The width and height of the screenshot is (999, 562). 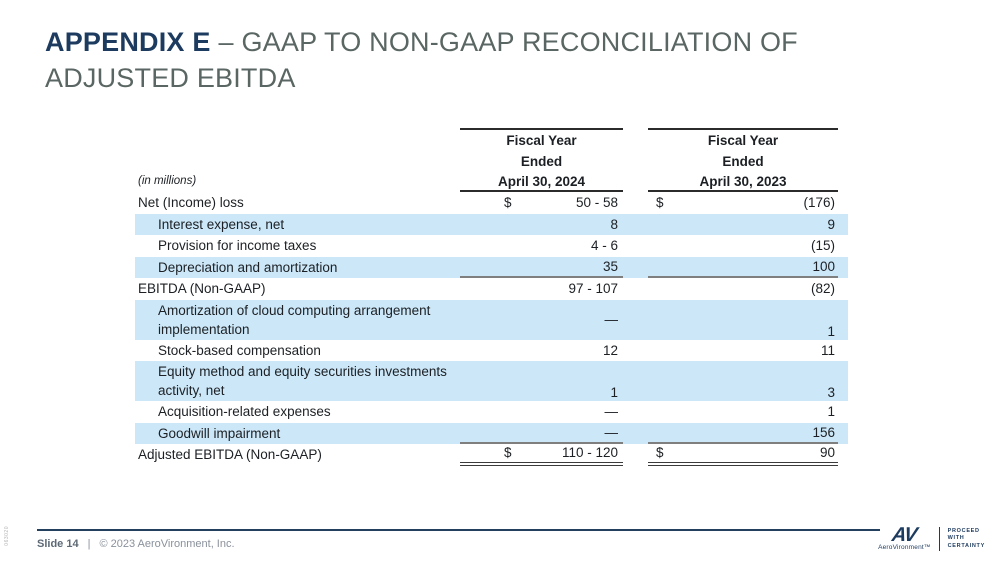 I want to click on value-text: 3, so click(x=831, y=392).